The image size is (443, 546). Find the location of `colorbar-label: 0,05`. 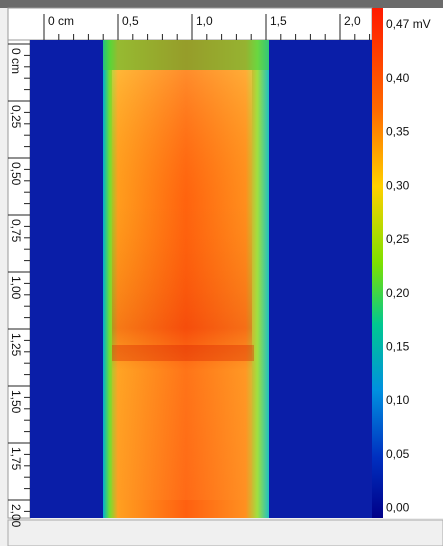

colorbar-label: 0,05 is located at coordinates (398, 454).